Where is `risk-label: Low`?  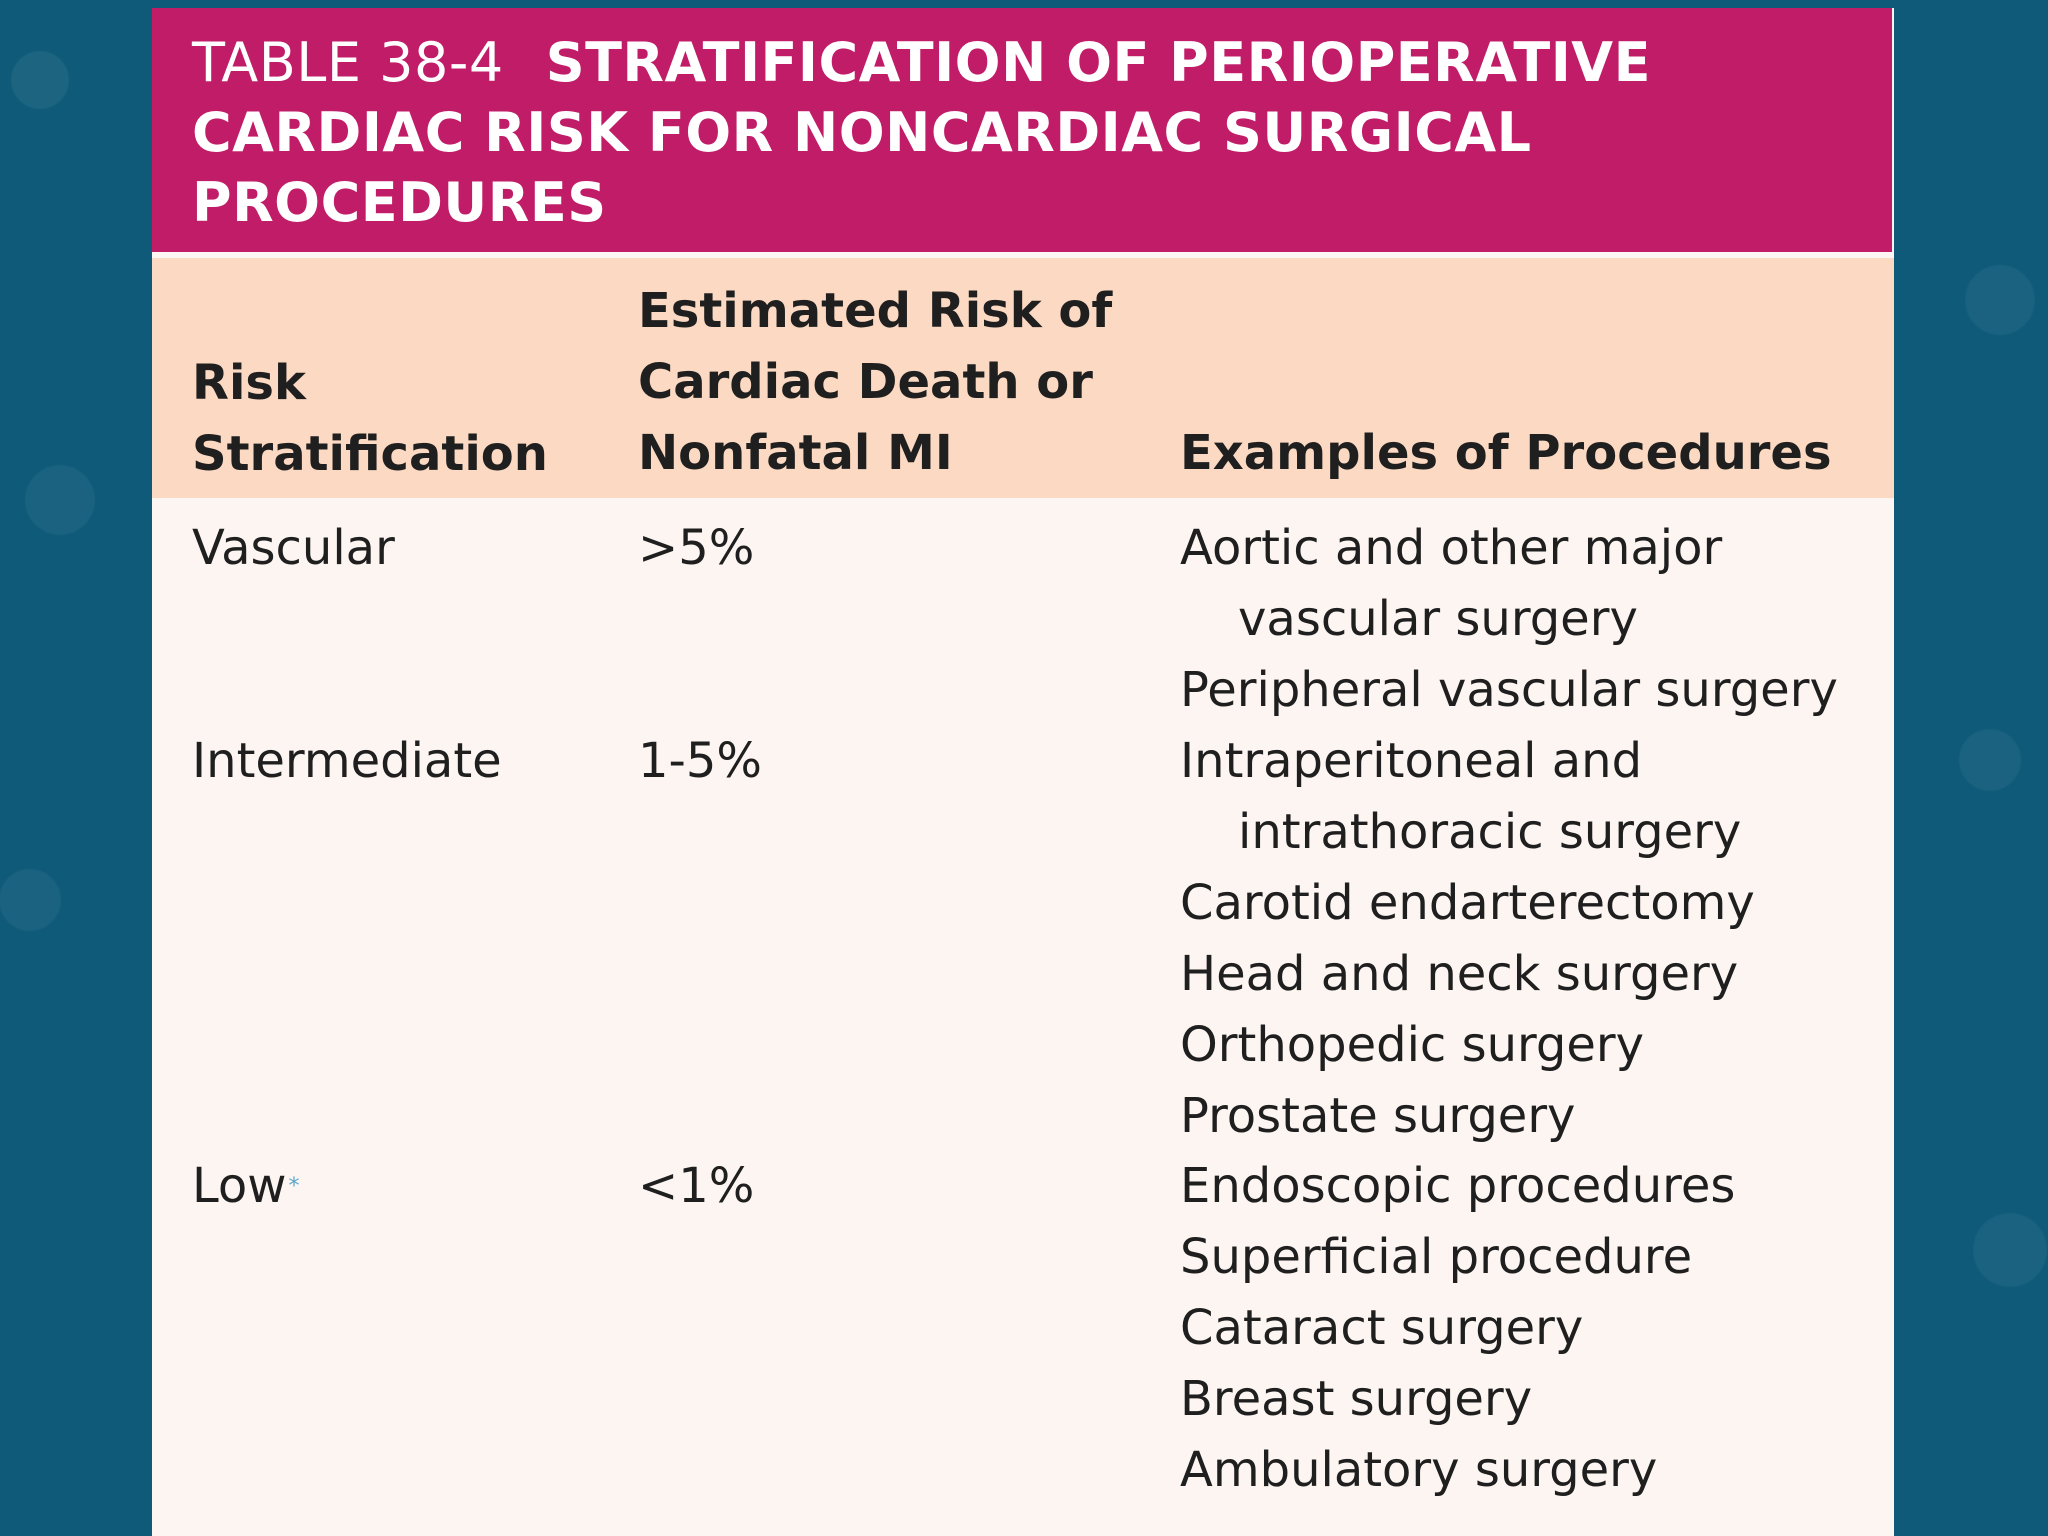 risk-label: Low is located at coordinates (239, 1186).